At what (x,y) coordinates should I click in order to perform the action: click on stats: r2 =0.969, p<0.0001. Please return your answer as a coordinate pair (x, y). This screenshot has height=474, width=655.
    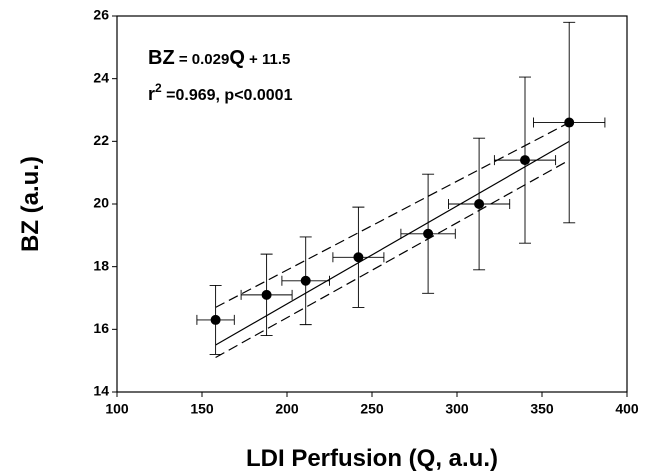
    Looking at the image, I should click on (220, 92).